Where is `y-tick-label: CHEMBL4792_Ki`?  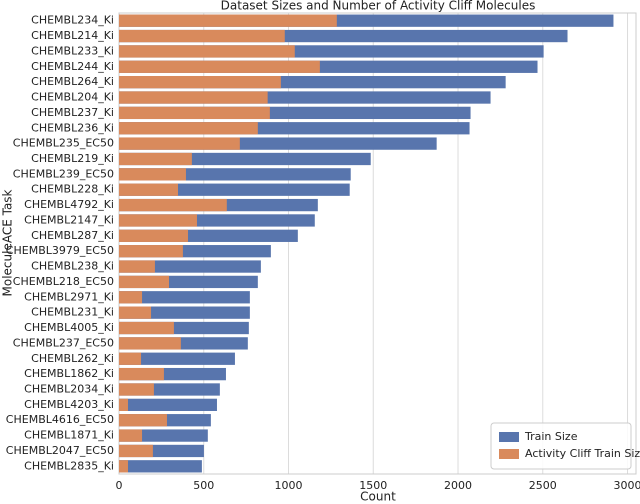
y-tick-label: CHEMBL4792_Ki is located at coordinates (69, 204).